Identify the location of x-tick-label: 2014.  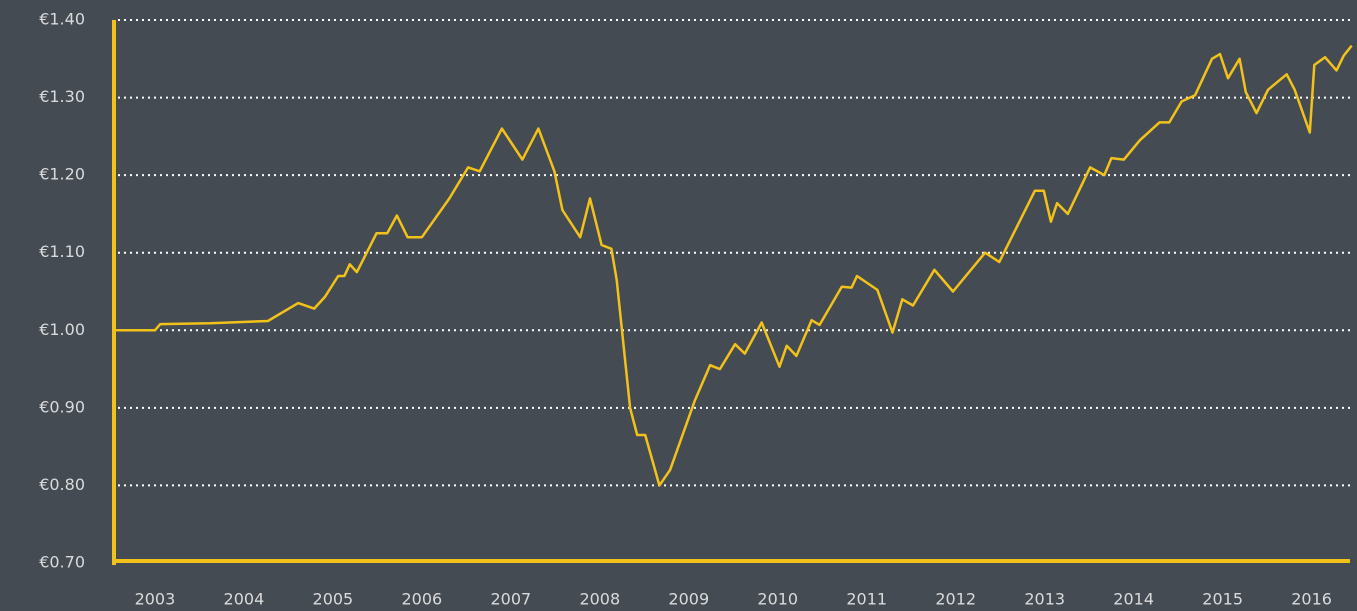
(1133, 599).